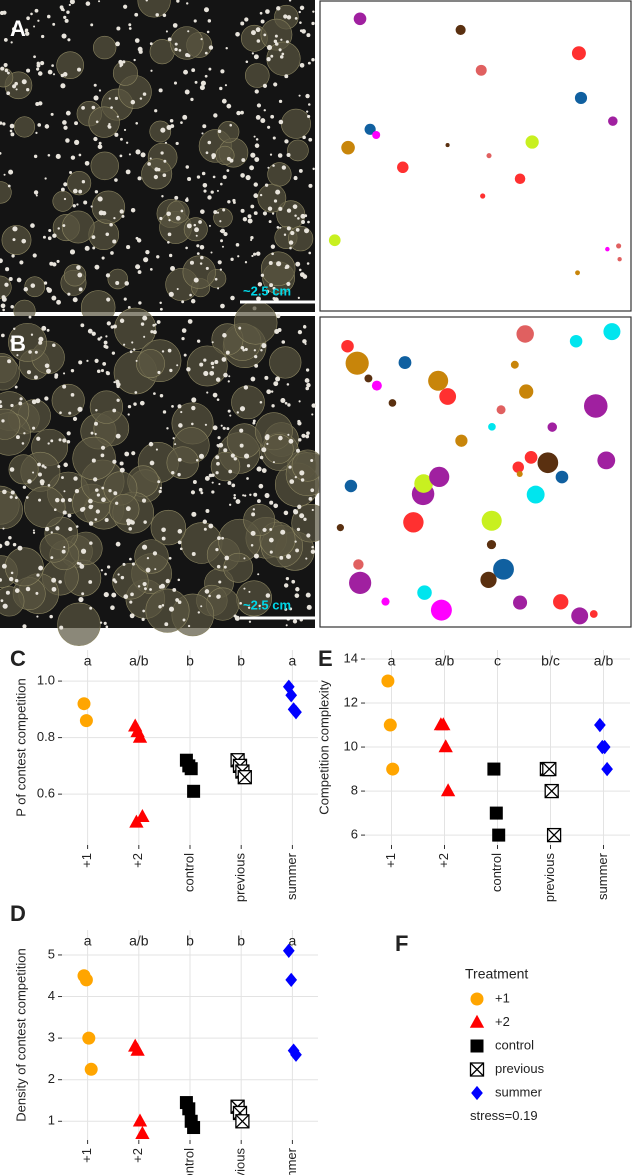  Describe the element at coordinates (291, 876) in the screenshot. I see `x-tick-label: summer` at that location.